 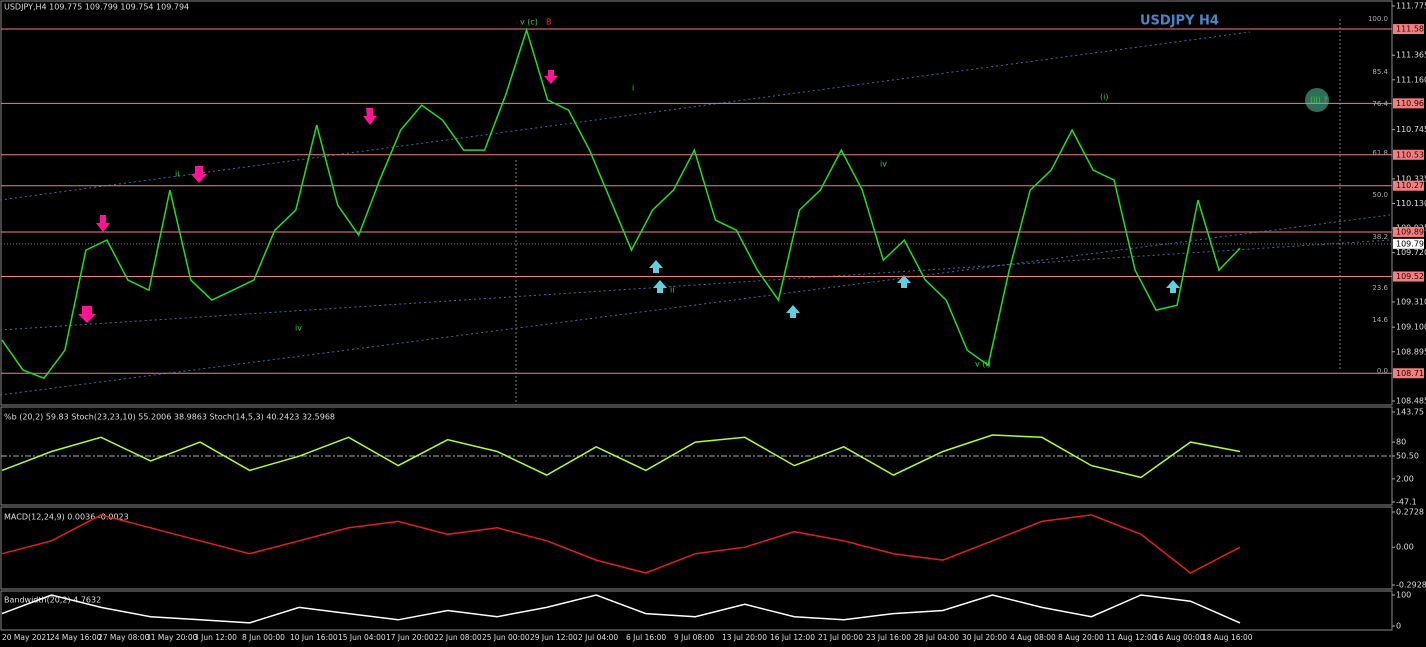 What do you see at coordinates (1411, 103) in the screenshot?
I see `level-label: 110.964` at bounding box center [1411, 103].